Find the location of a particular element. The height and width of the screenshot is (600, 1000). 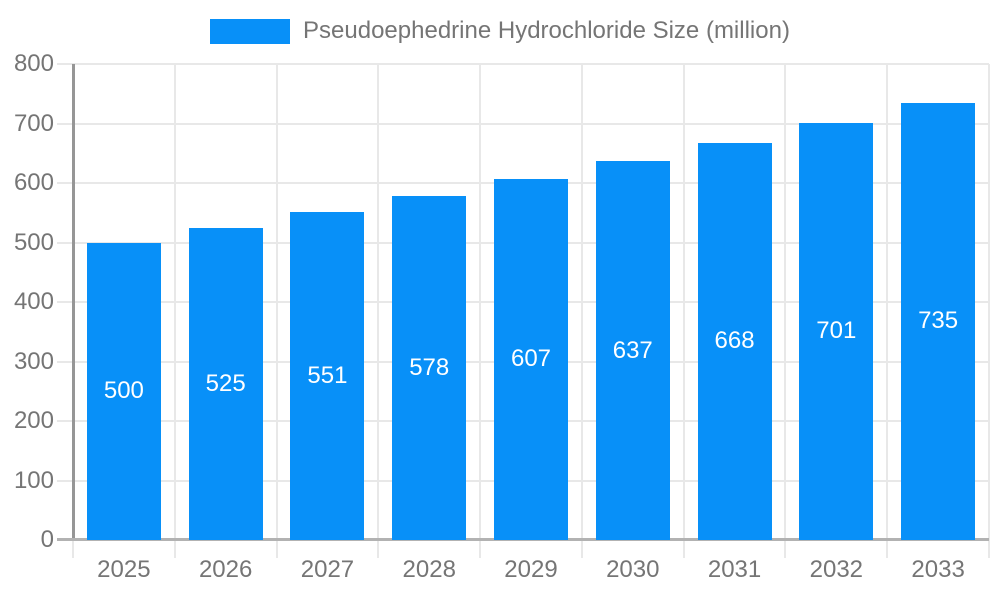

x-axis-tick-label-2032: 2032 is located at coordinates (836, 569).